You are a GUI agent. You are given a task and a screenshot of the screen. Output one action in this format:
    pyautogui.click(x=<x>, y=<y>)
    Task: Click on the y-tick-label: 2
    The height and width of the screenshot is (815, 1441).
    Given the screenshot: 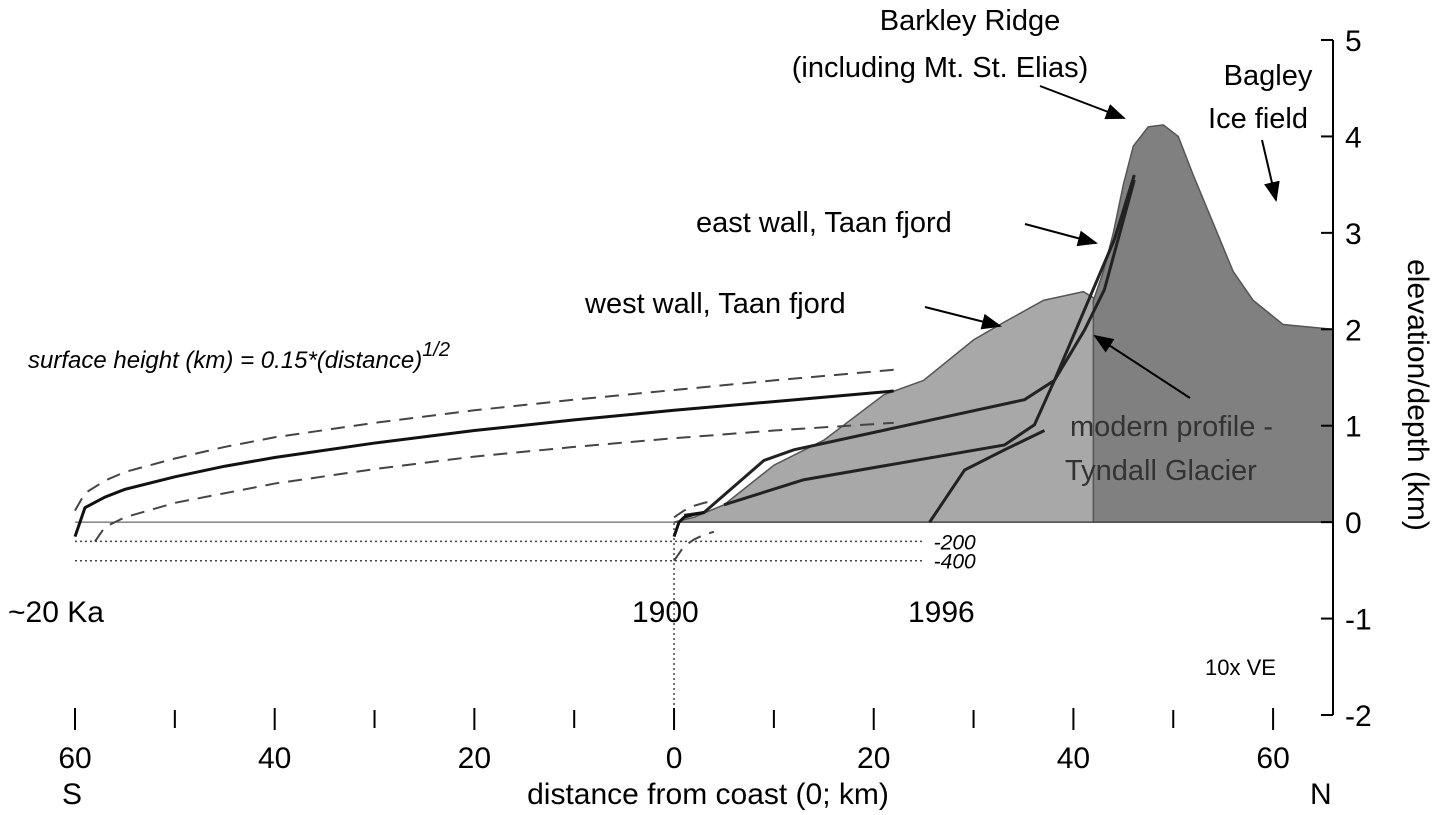 What is the action you would take?
    pyautogui.click(x=1353, y=330)
    